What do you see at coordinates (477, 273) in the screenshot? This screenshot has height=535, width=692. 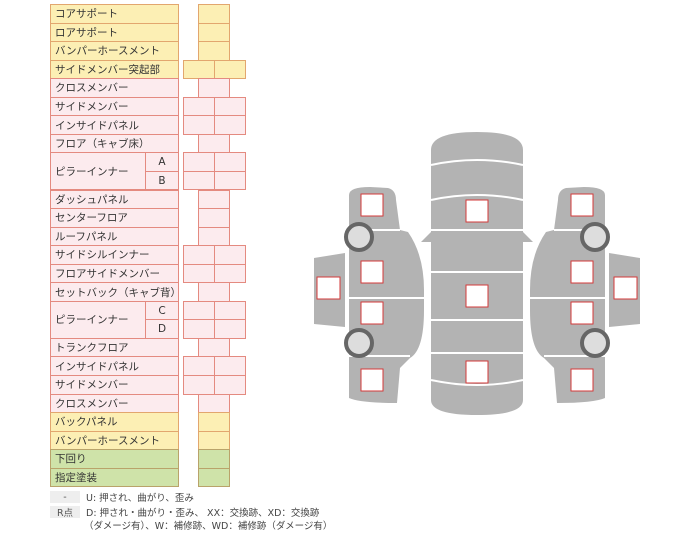 I see `car-top-body` at bounding box center [477, 273].